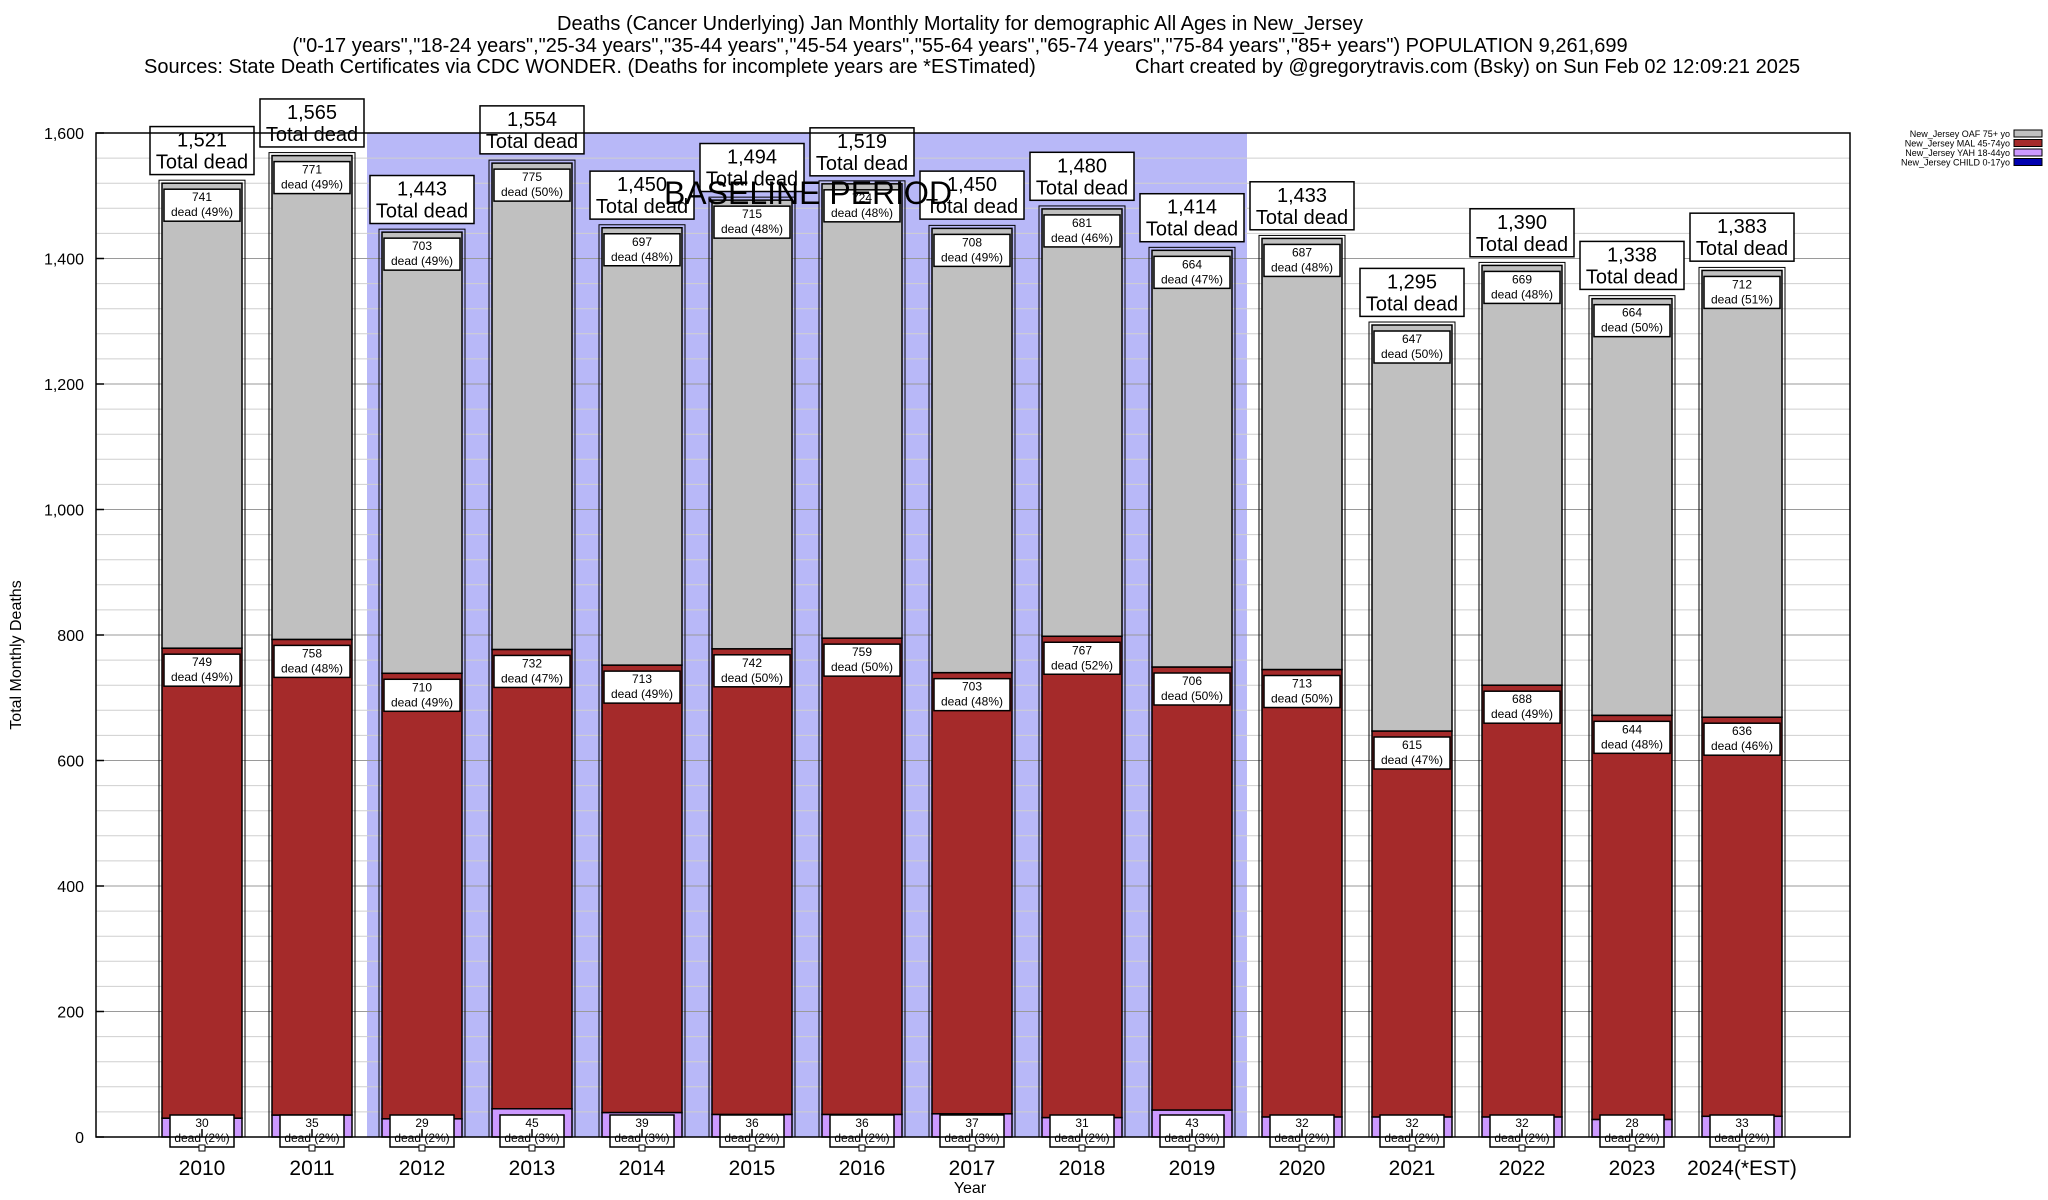 This screenshot has height=1200, width=2048. What do you see at coordinates (422, 687) in the screenshot?
I see `mal-label-value: 710` at bounding box center [422, 687].